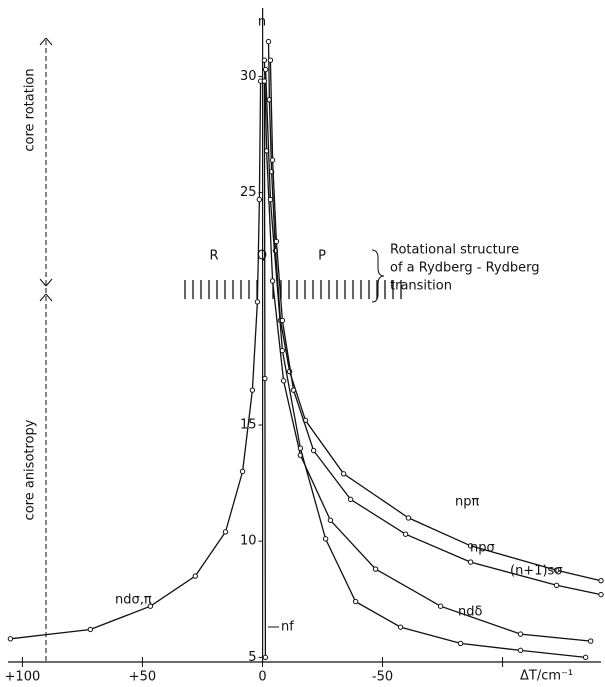 The height and width of the screenshot is (687, 605). Describe the element at coordinates (322, 256) in the screenshot. I see `annotation: P` at that location.